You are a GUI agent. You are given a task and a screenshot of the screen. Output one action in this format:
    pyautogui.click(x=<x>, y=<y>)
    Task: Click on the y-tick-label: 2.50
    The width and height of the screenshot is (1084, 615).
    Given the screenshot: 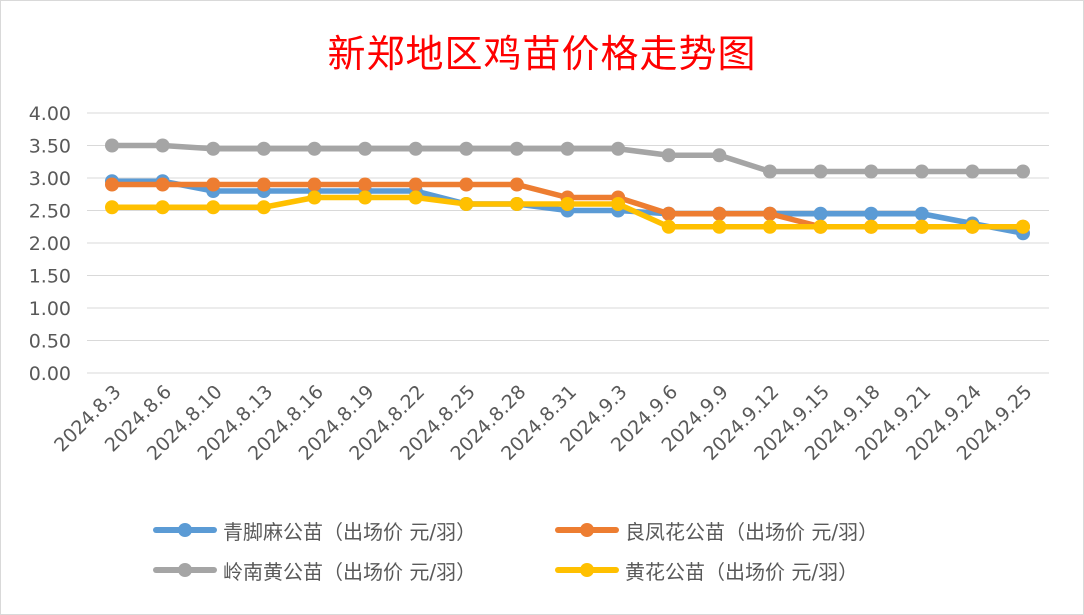 What is the action you would take?
    pyautogui.click(x=50, y=212)
    